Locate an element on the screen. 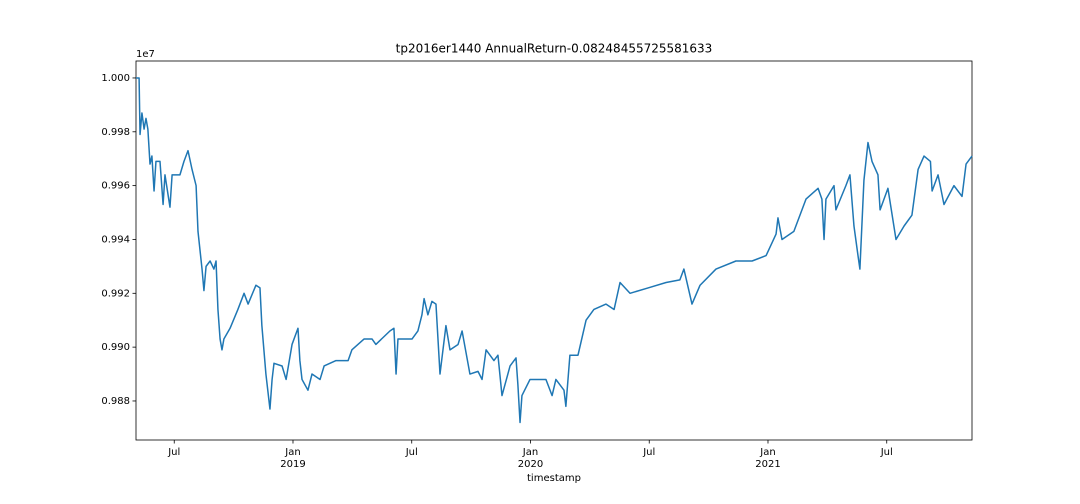  x-tick-label: Jan 2020 is located at coordinates (530, 458).